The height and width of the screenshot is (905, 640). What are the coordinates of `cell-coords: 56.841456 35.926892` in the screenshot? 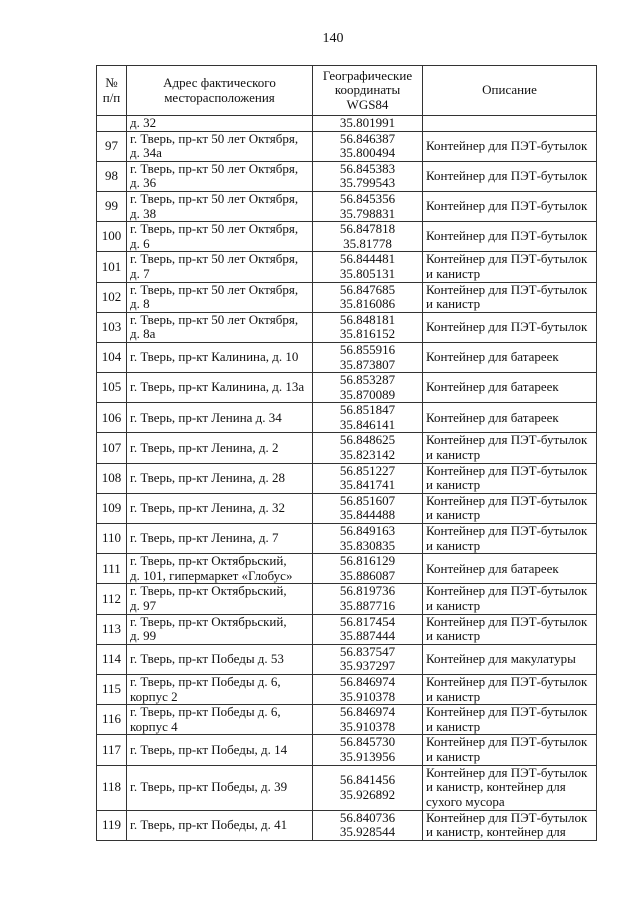 It's located at (367, 787).